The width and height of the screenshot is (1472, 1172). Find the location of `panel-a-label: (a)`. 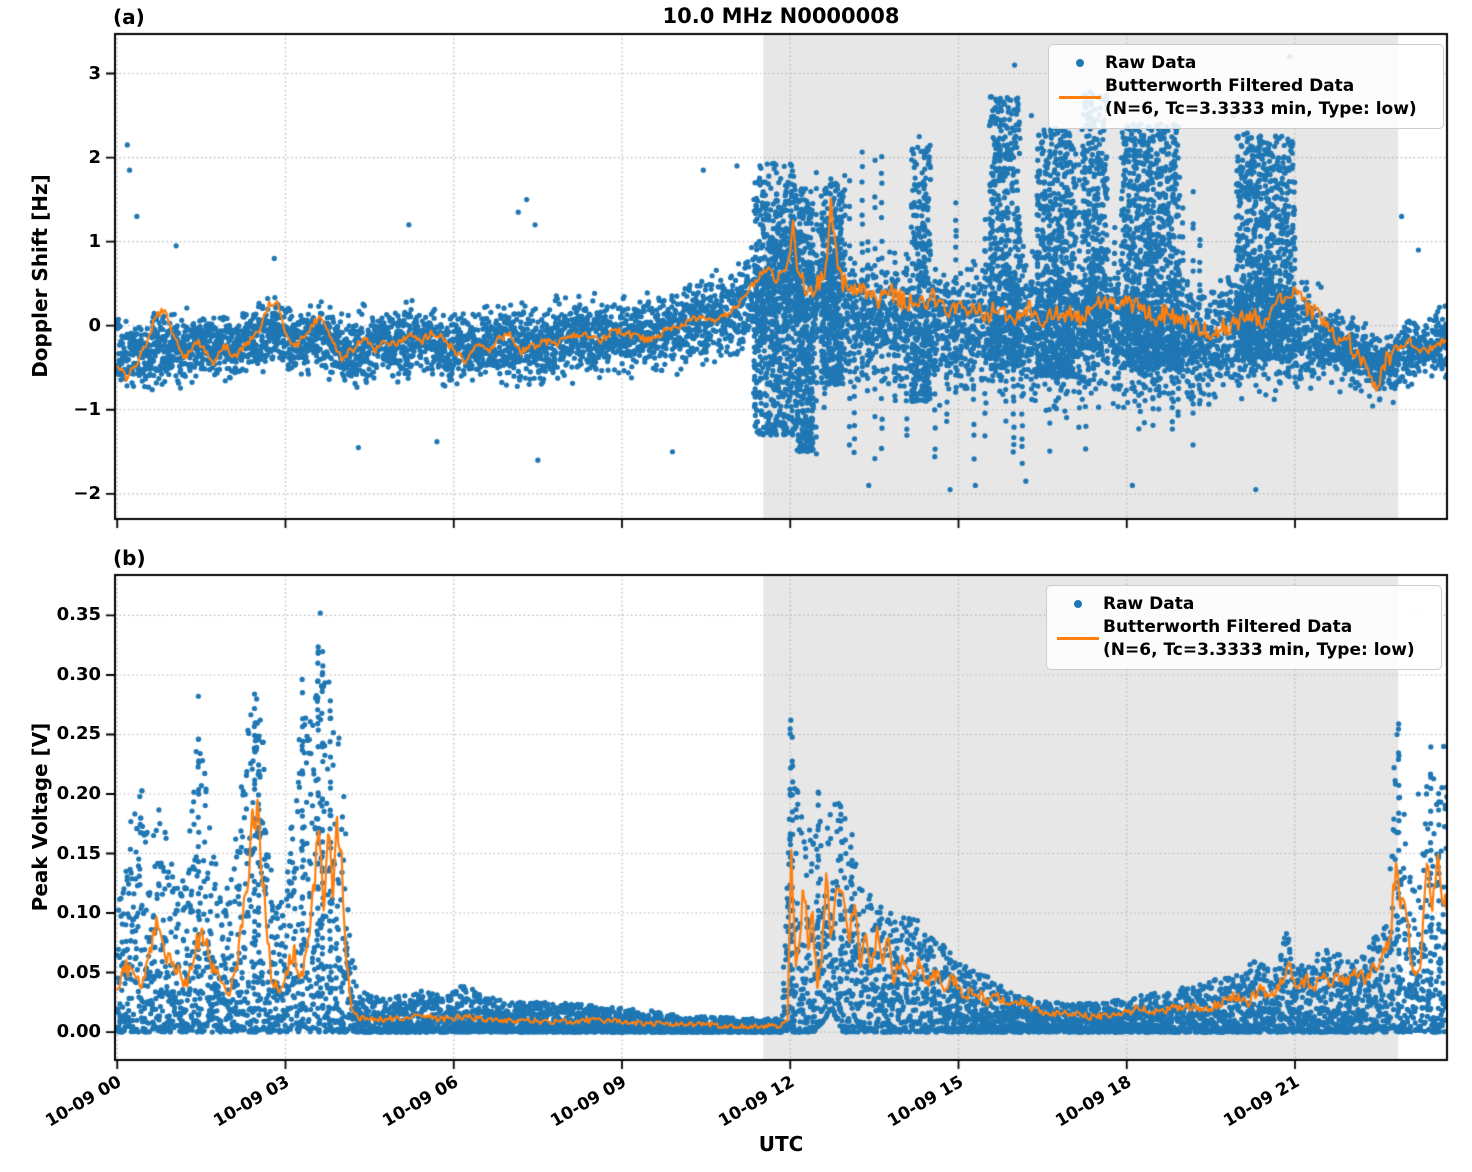

panel-a-label: (a) is located at coordinates (129, 17).